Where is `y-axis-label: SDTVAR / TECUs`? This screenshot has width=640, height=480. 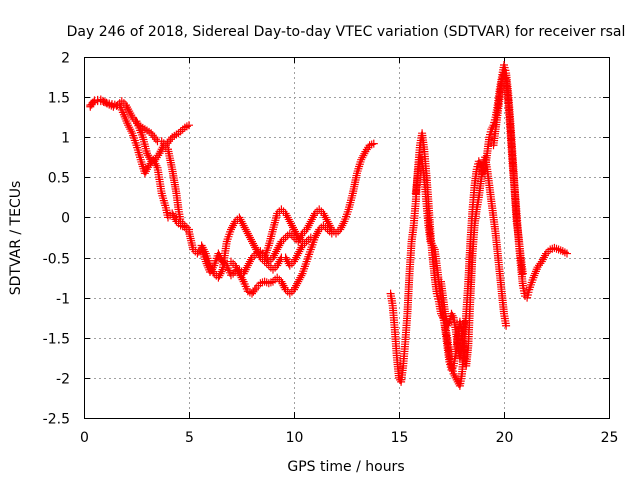
y-axis-label: SDTVAR / TECUs is located at coordinates (16, 238).